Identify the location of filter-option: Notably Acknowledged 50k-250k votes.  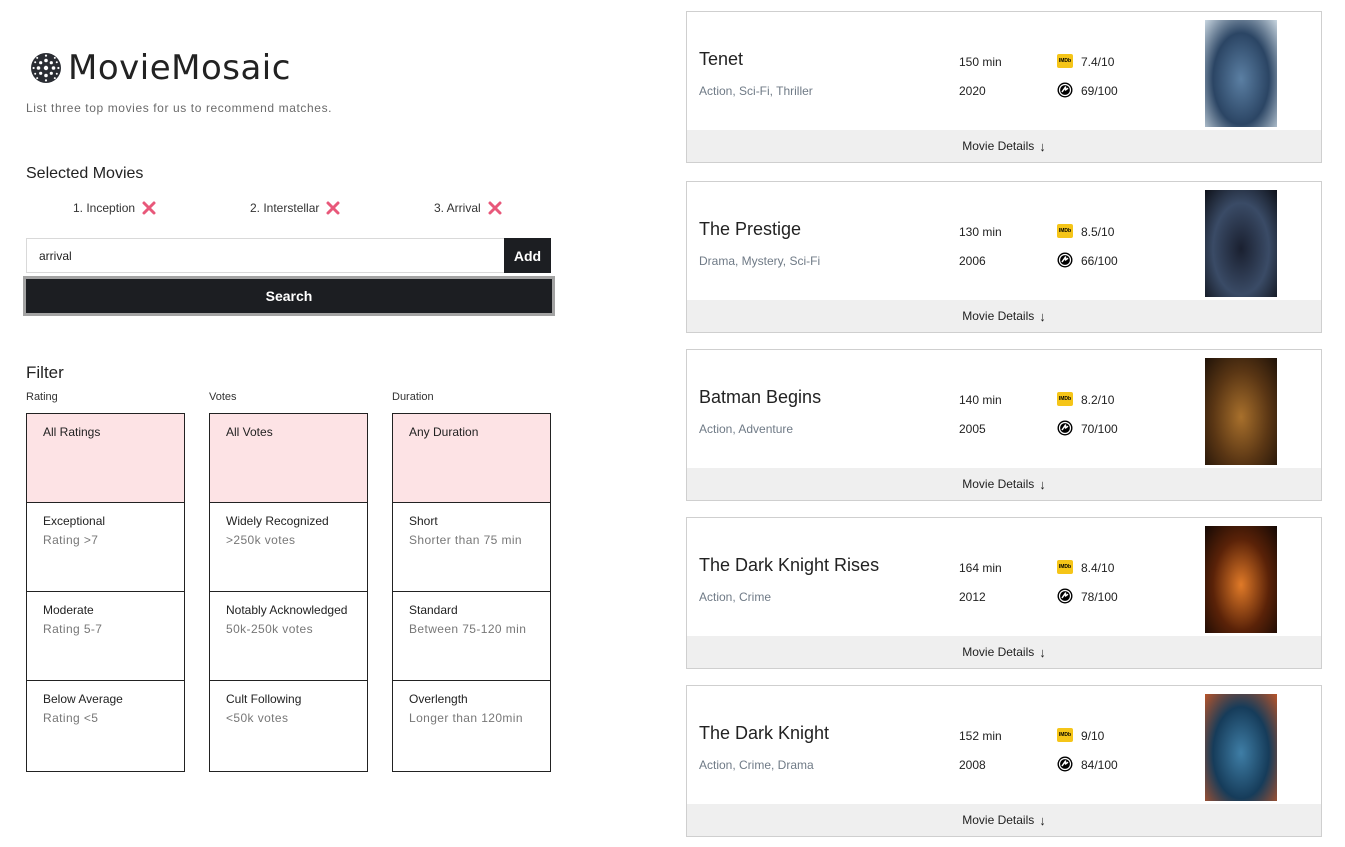
(288, 636).